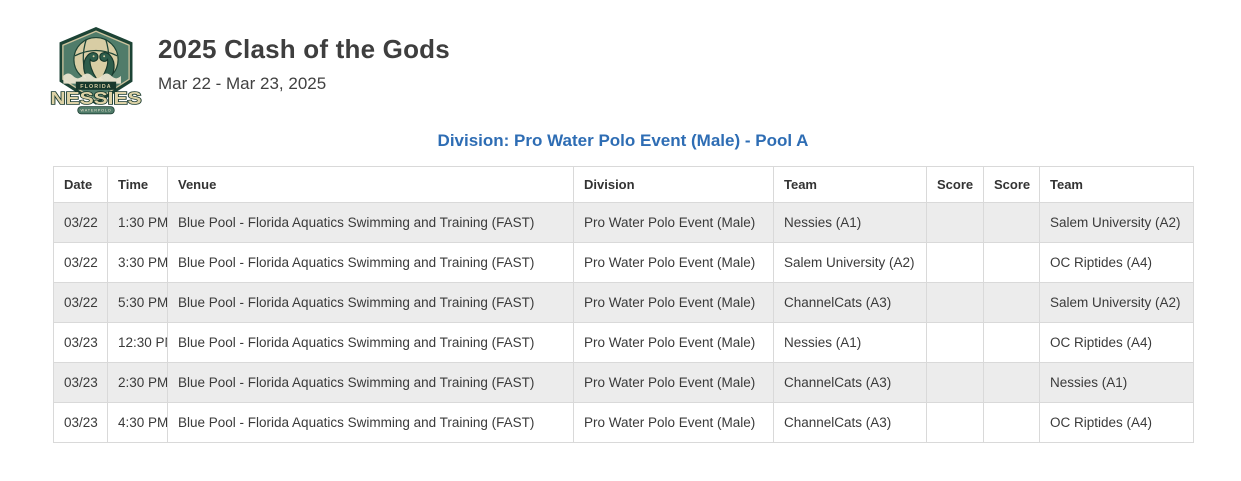 This screenshot has width=1241, height=481. What do you see at coordinates (850, 262) in the screenshot?
I see `cell-team1: Salem University (A2)` at bounding box center [850, 262].